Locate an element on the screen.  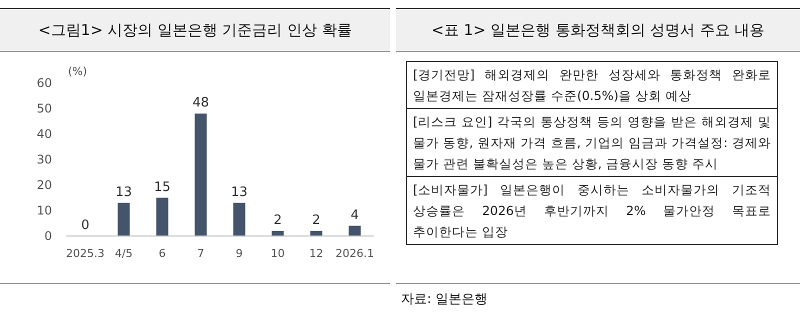
text: [리스크 요인] 각국의 통상정책 등의 영향을 받은 해외경제 및 물가 동향, 원자재 가격 흐름, 기업의 임금과 가격설정: 경제와 물가 관련 불확실성은 높은 상황, 금융시장 동향 주시 is located at coordinates (592, 142).